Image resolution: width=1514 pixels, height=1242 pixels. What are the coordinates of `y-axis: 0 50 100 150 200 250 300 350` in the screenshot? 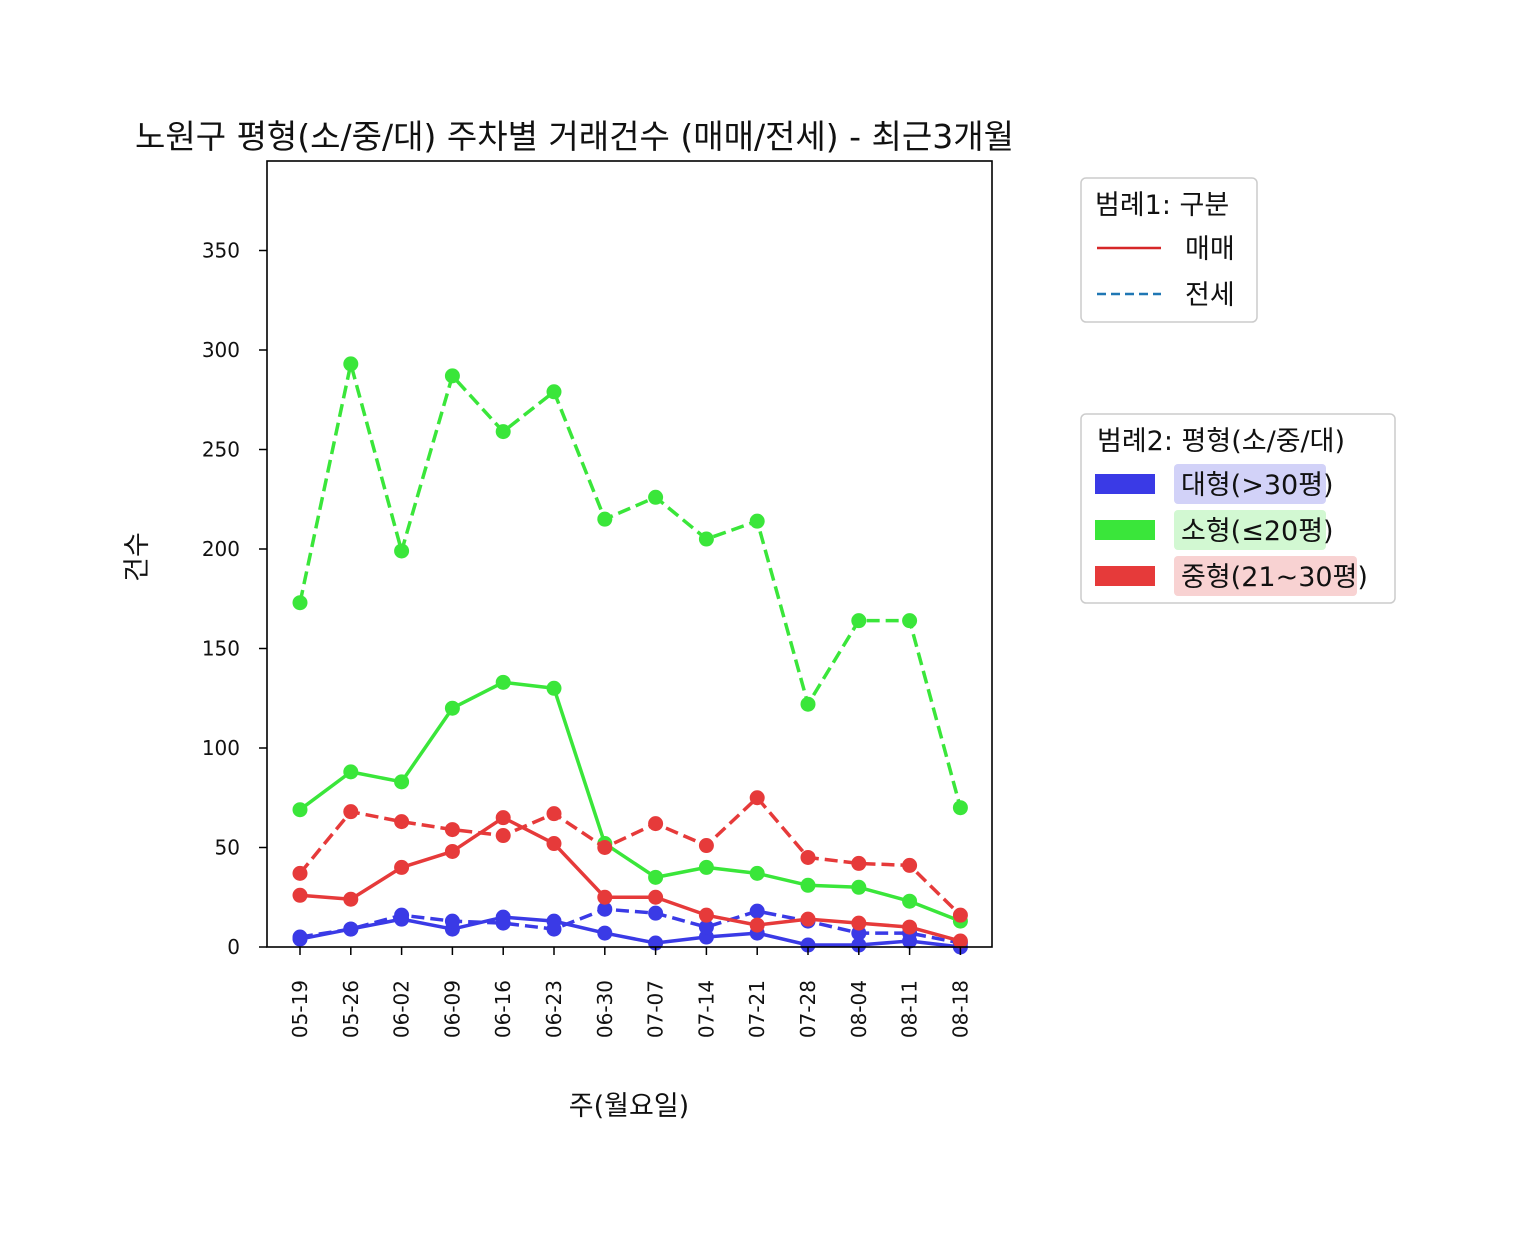 It's located at (234, 599).